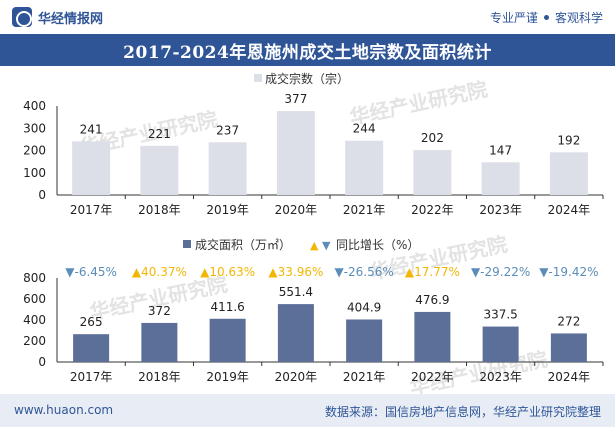 This screenshot has height=427, width=615. What do you see at coordinates (377, 245) in the screenshot?
I see `legend-label-growth: 同比增长（%）` at bounding box center [377, 245].